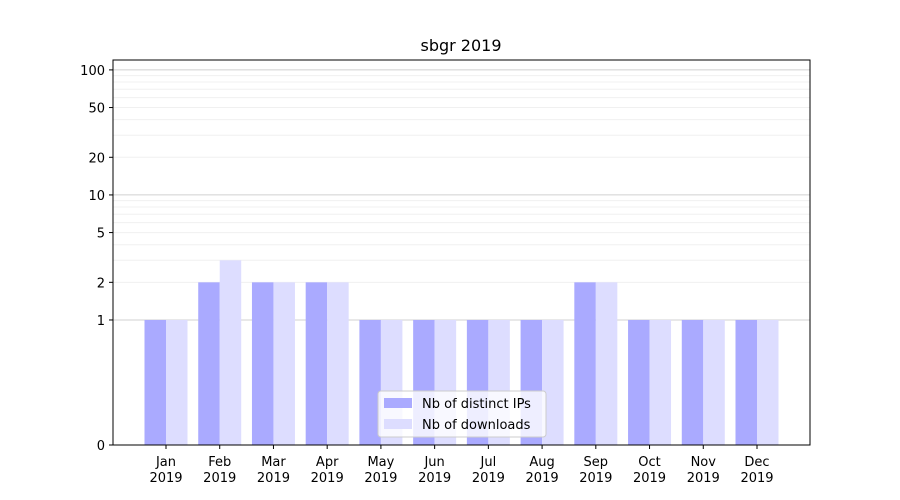 This screenshot has height=500, width=900. Describe the element at coordinates (756, 462) in the screenshot. I see `x-tick-label-month: Dec` at that location.